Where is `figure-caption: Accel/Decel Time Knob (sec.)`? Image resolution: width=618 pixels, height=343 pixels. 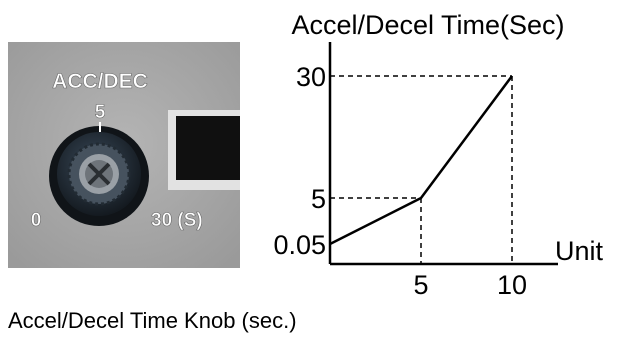 figure-caption: Accel/Decel Time Knob (sec.) is located at coordinates (152, 320).